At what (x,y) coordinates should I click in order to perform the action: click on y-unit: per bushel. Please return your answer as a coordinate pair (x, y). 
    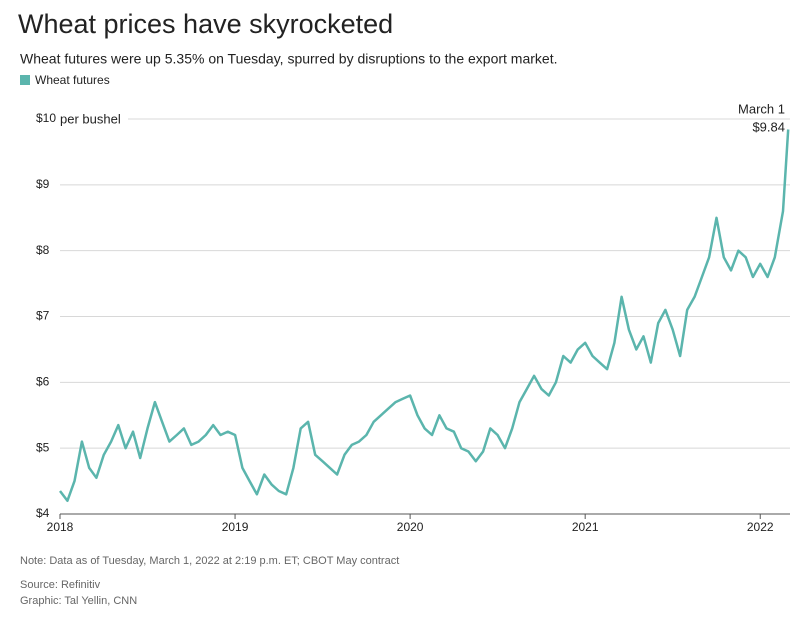
    Looking at the image, I should click on (90, 118).